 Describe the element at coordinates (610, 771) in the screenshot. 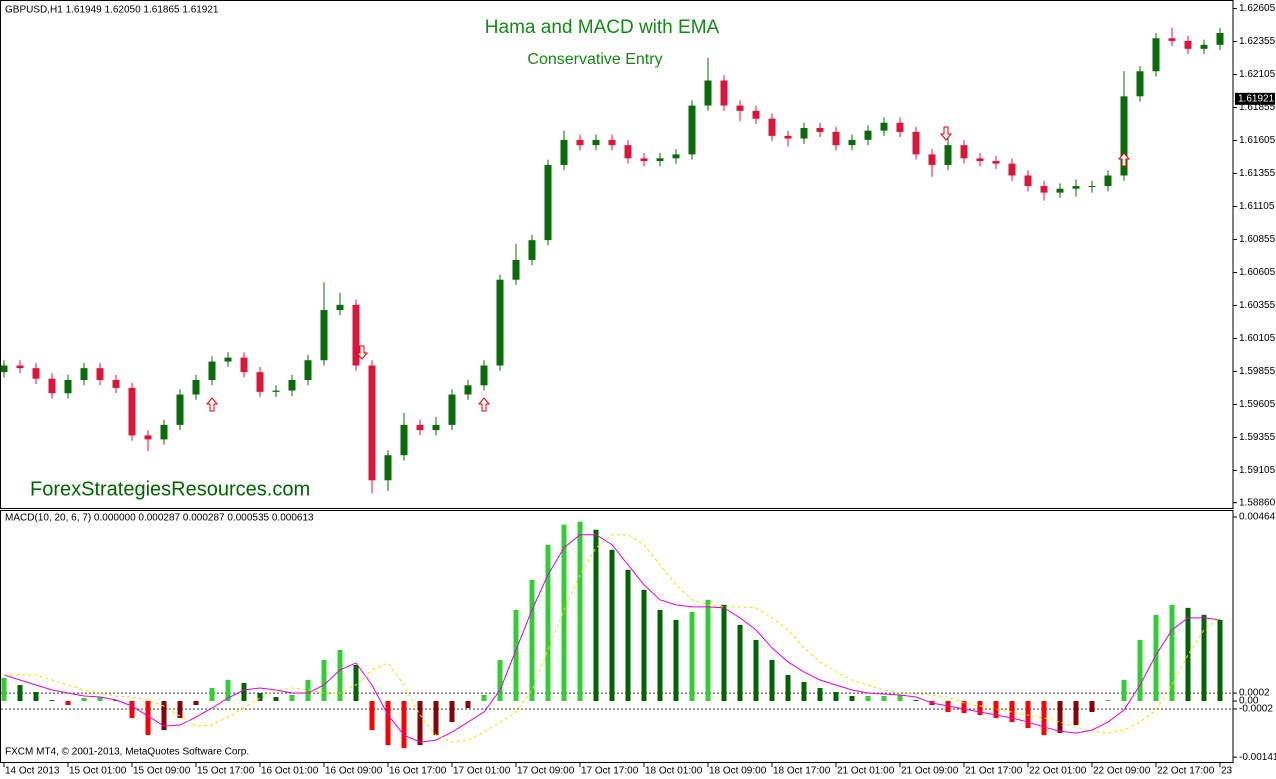

I see `x-tick-label: 17 Oct 17:00` at that location.